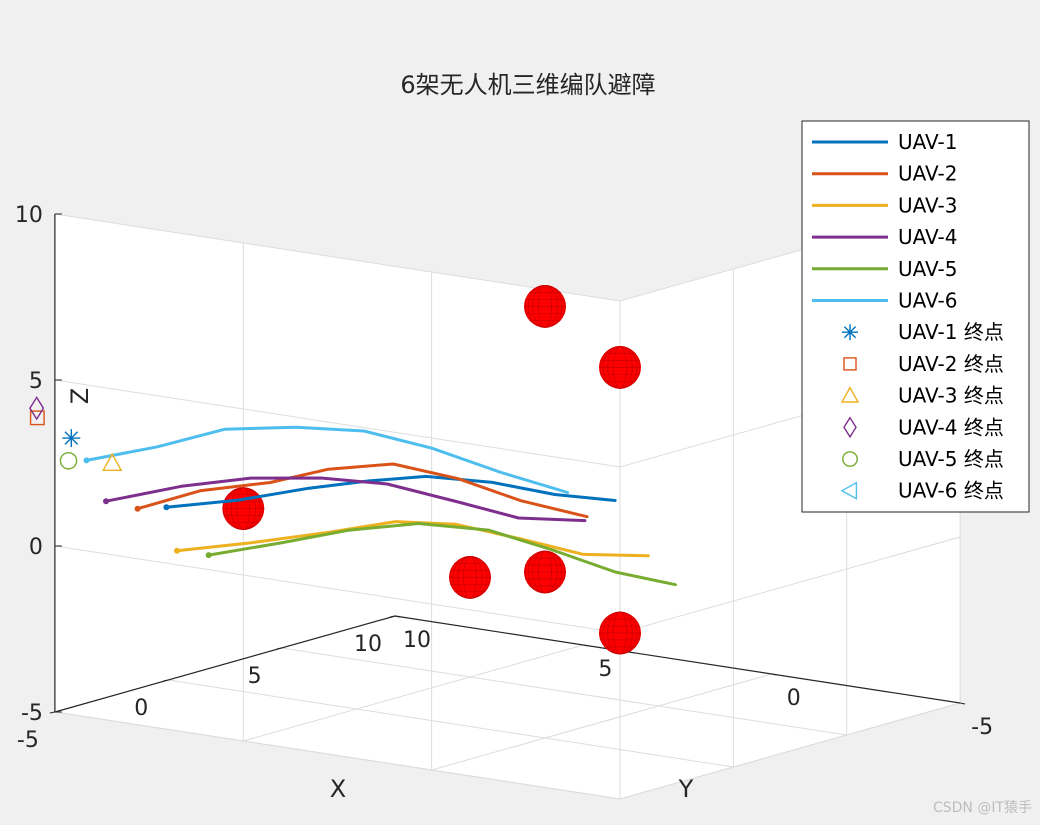 The image size is (1040, 825). I want to click on chart-title: 6架无人机三维编队避障, so click(527, 85).